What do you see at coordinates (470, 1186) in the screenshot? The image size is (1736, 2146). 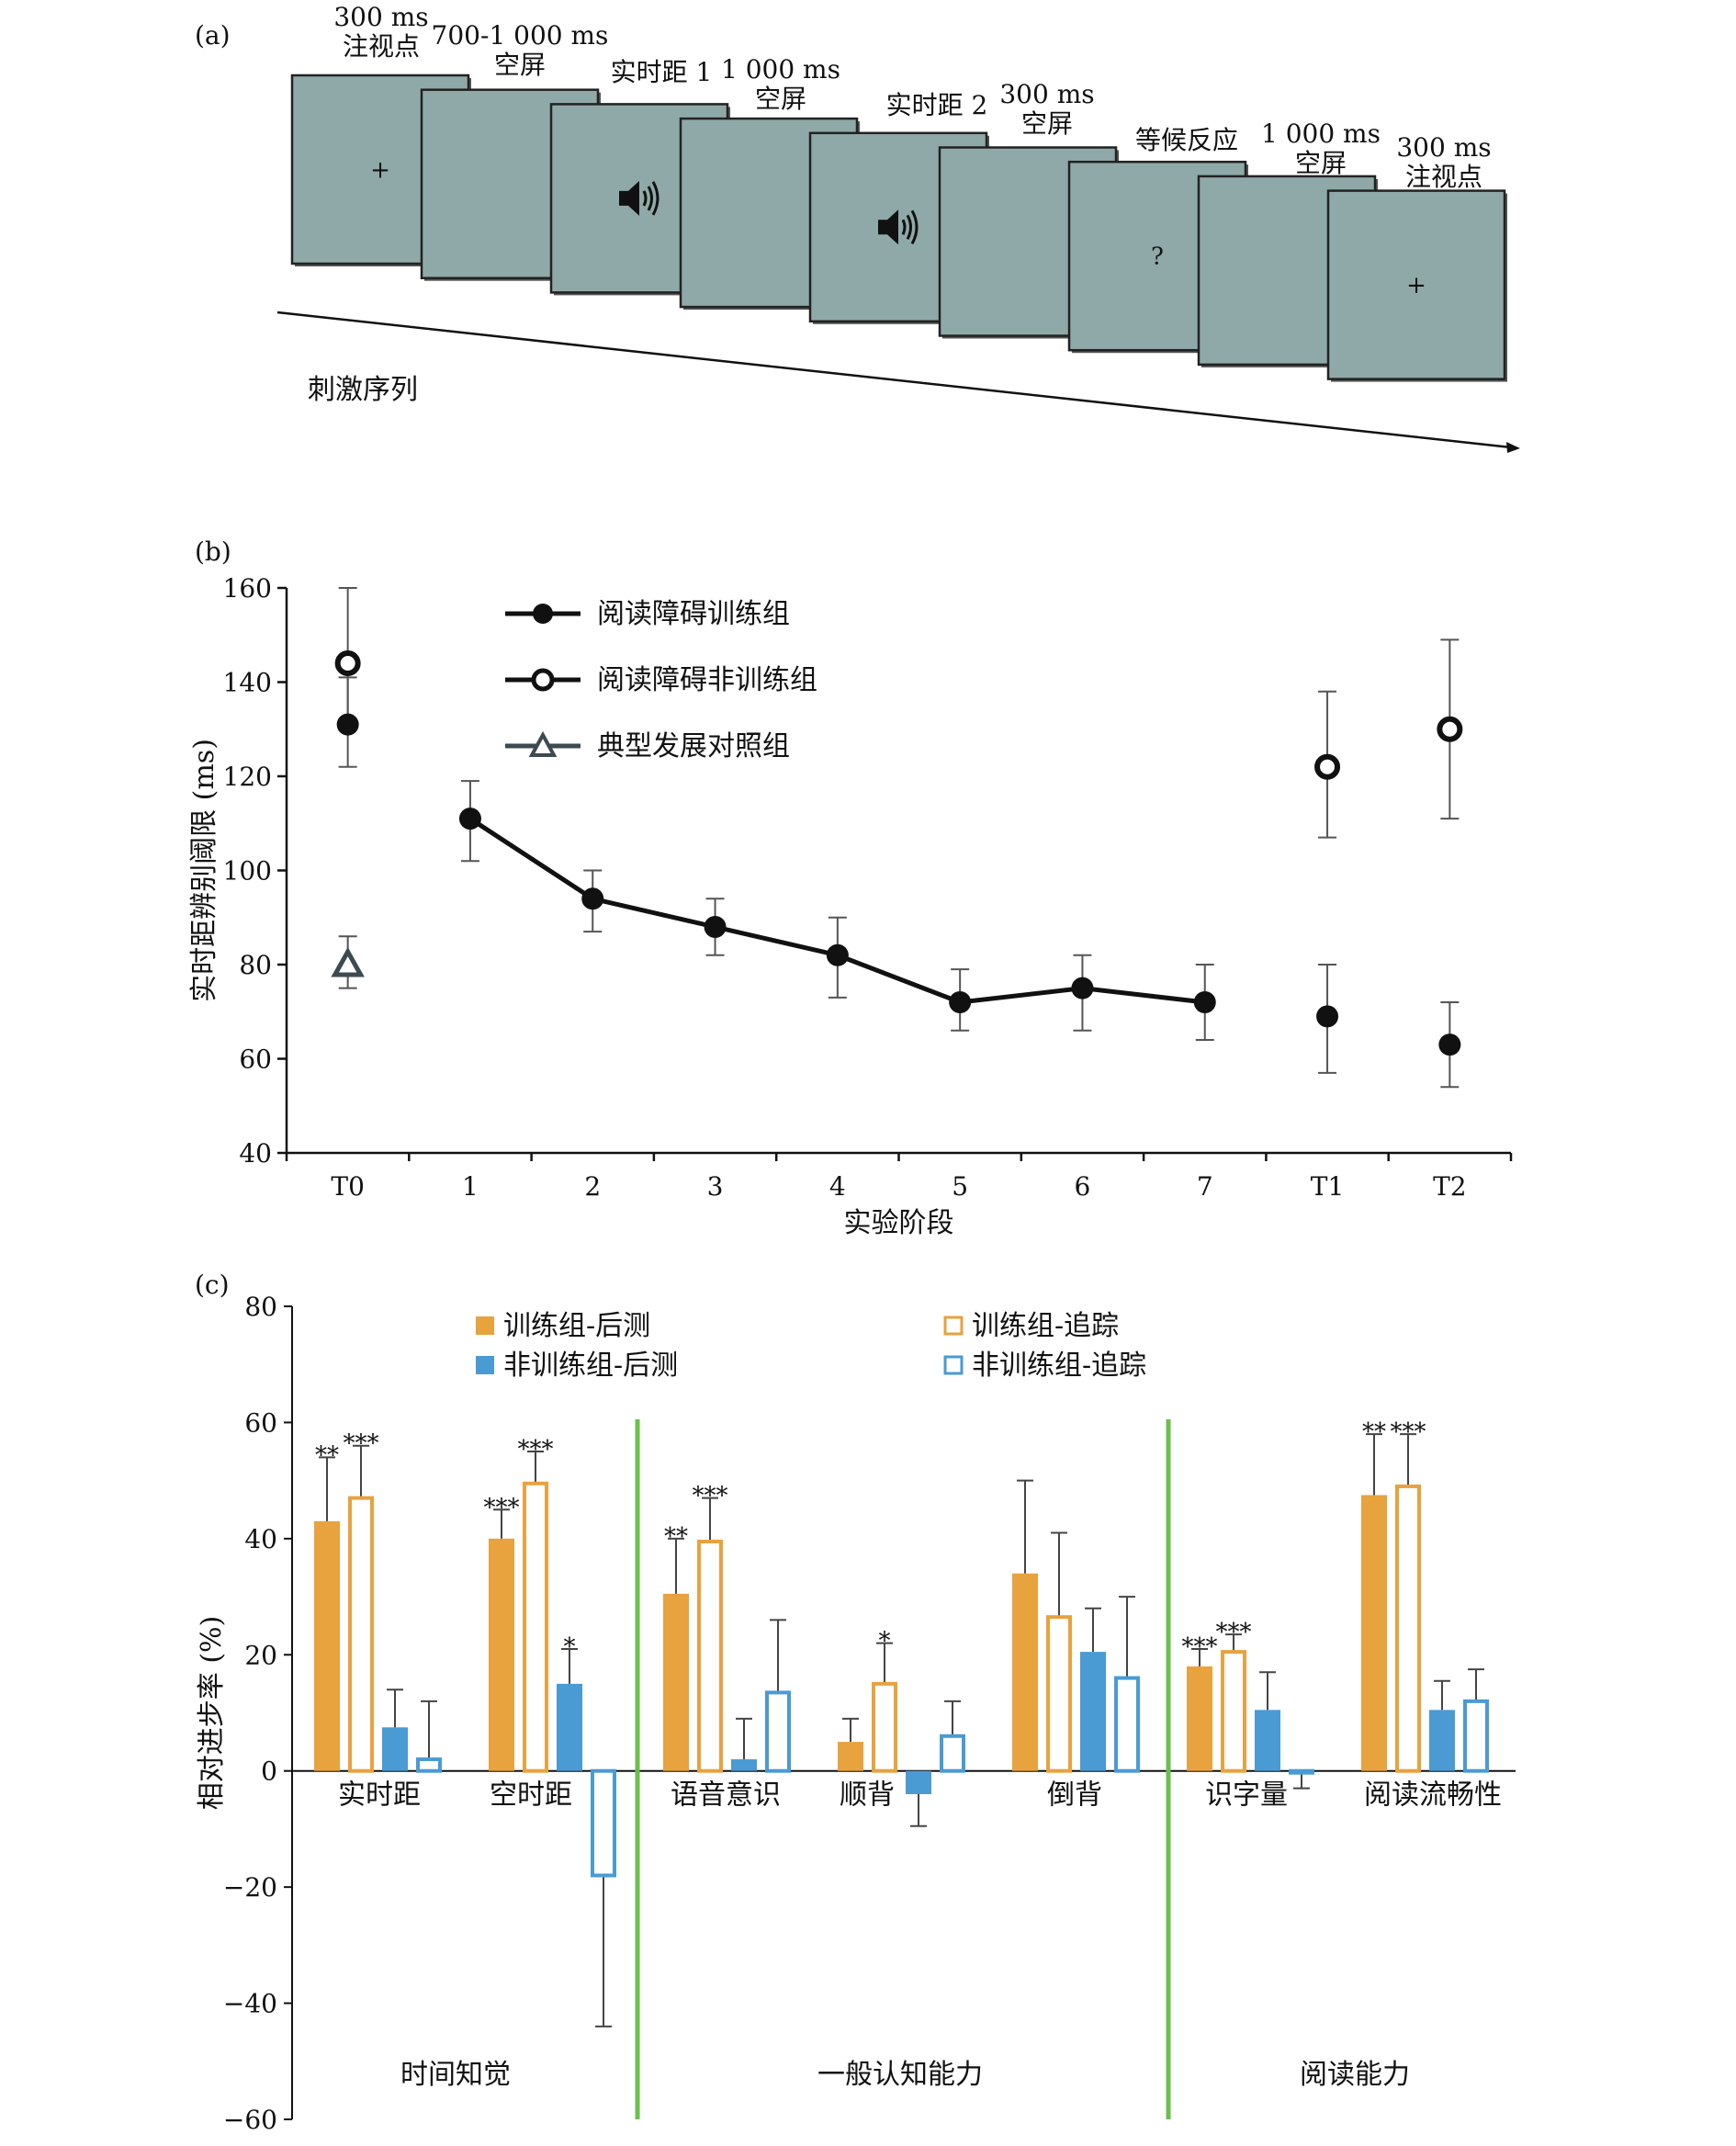 I see `x-tick-label: 1` at bounding box center [470, 1186].